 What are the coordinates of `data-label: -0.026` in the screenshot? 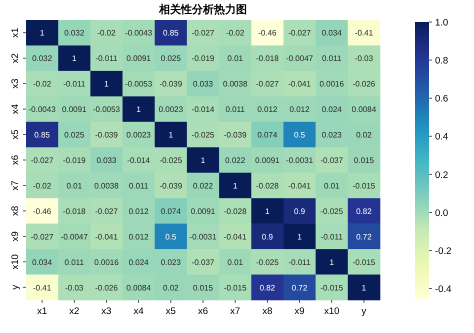 It's located at (364, 84).